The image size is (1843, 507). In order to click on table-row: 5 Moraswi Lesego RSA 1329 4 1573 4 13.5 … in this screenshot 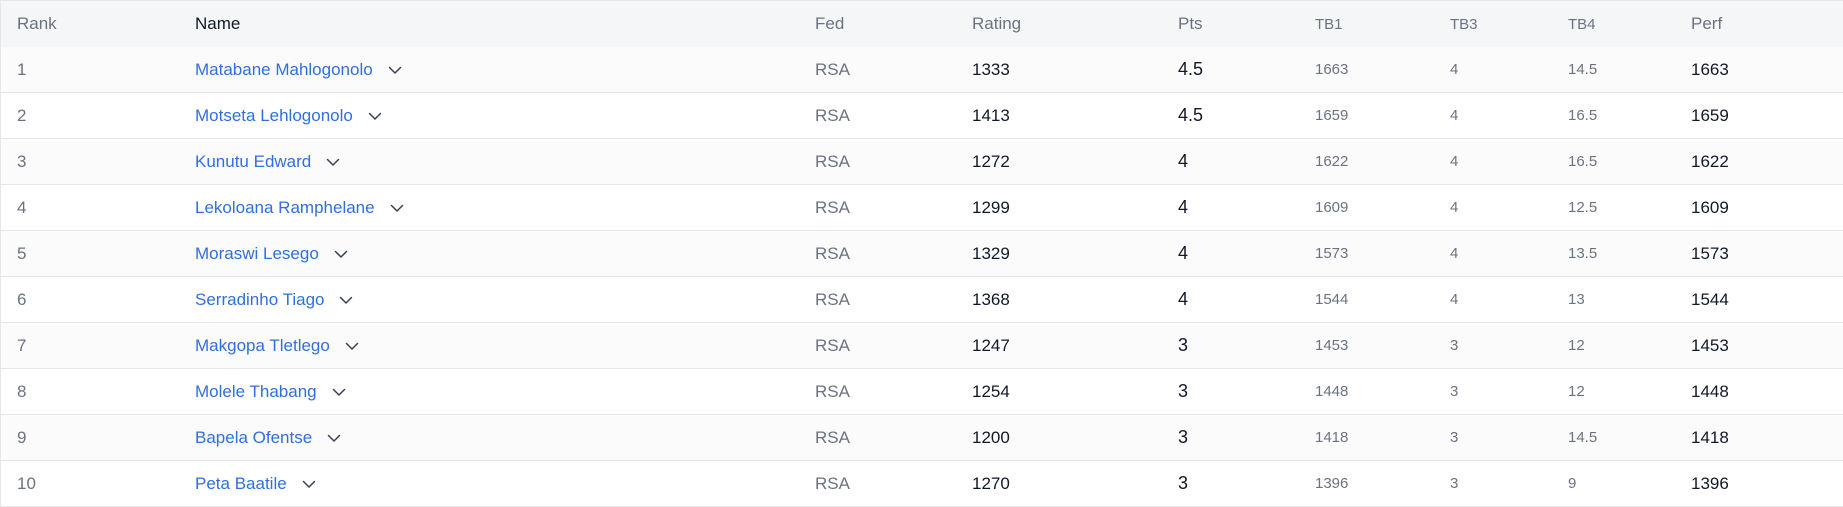, I will do `click(922, 254)`.